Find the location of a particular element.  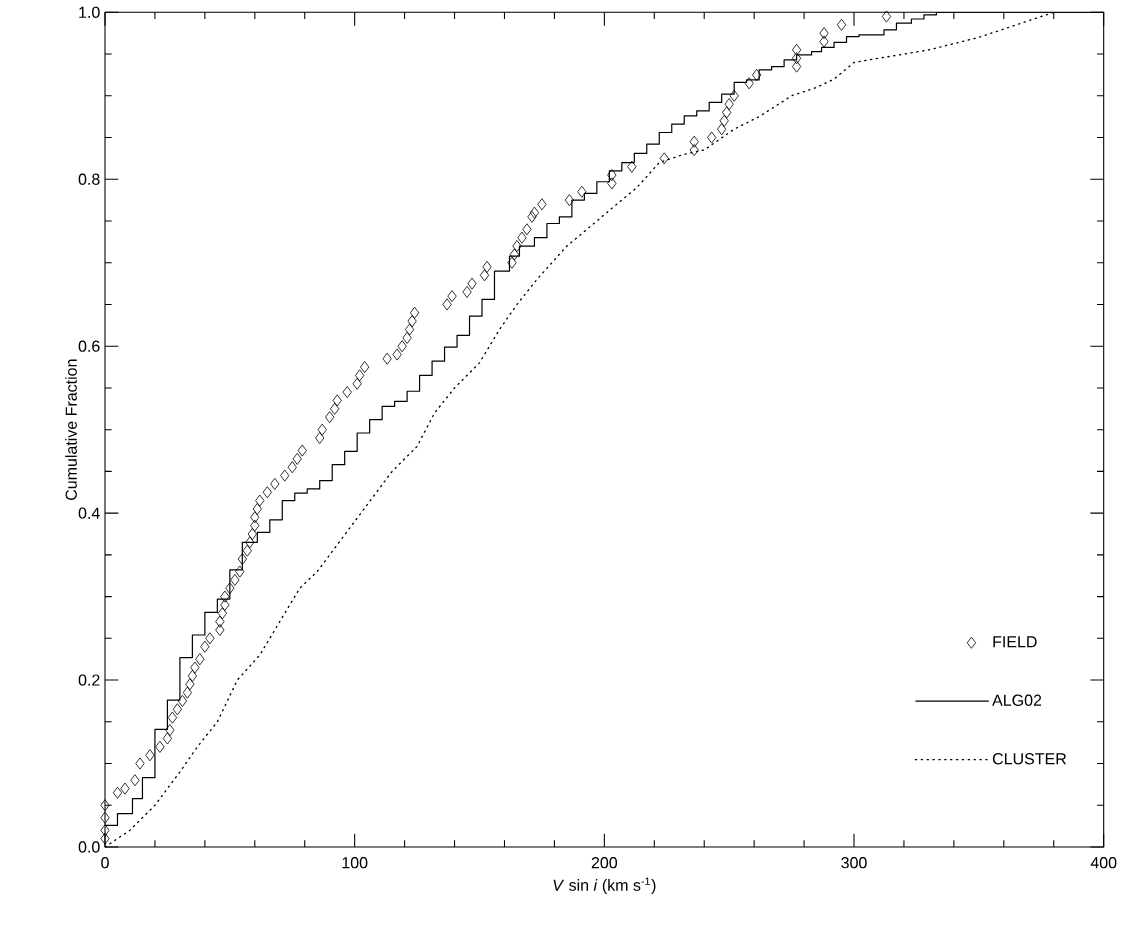

x-tick-label: 300 is located at coordinates (854, 863).